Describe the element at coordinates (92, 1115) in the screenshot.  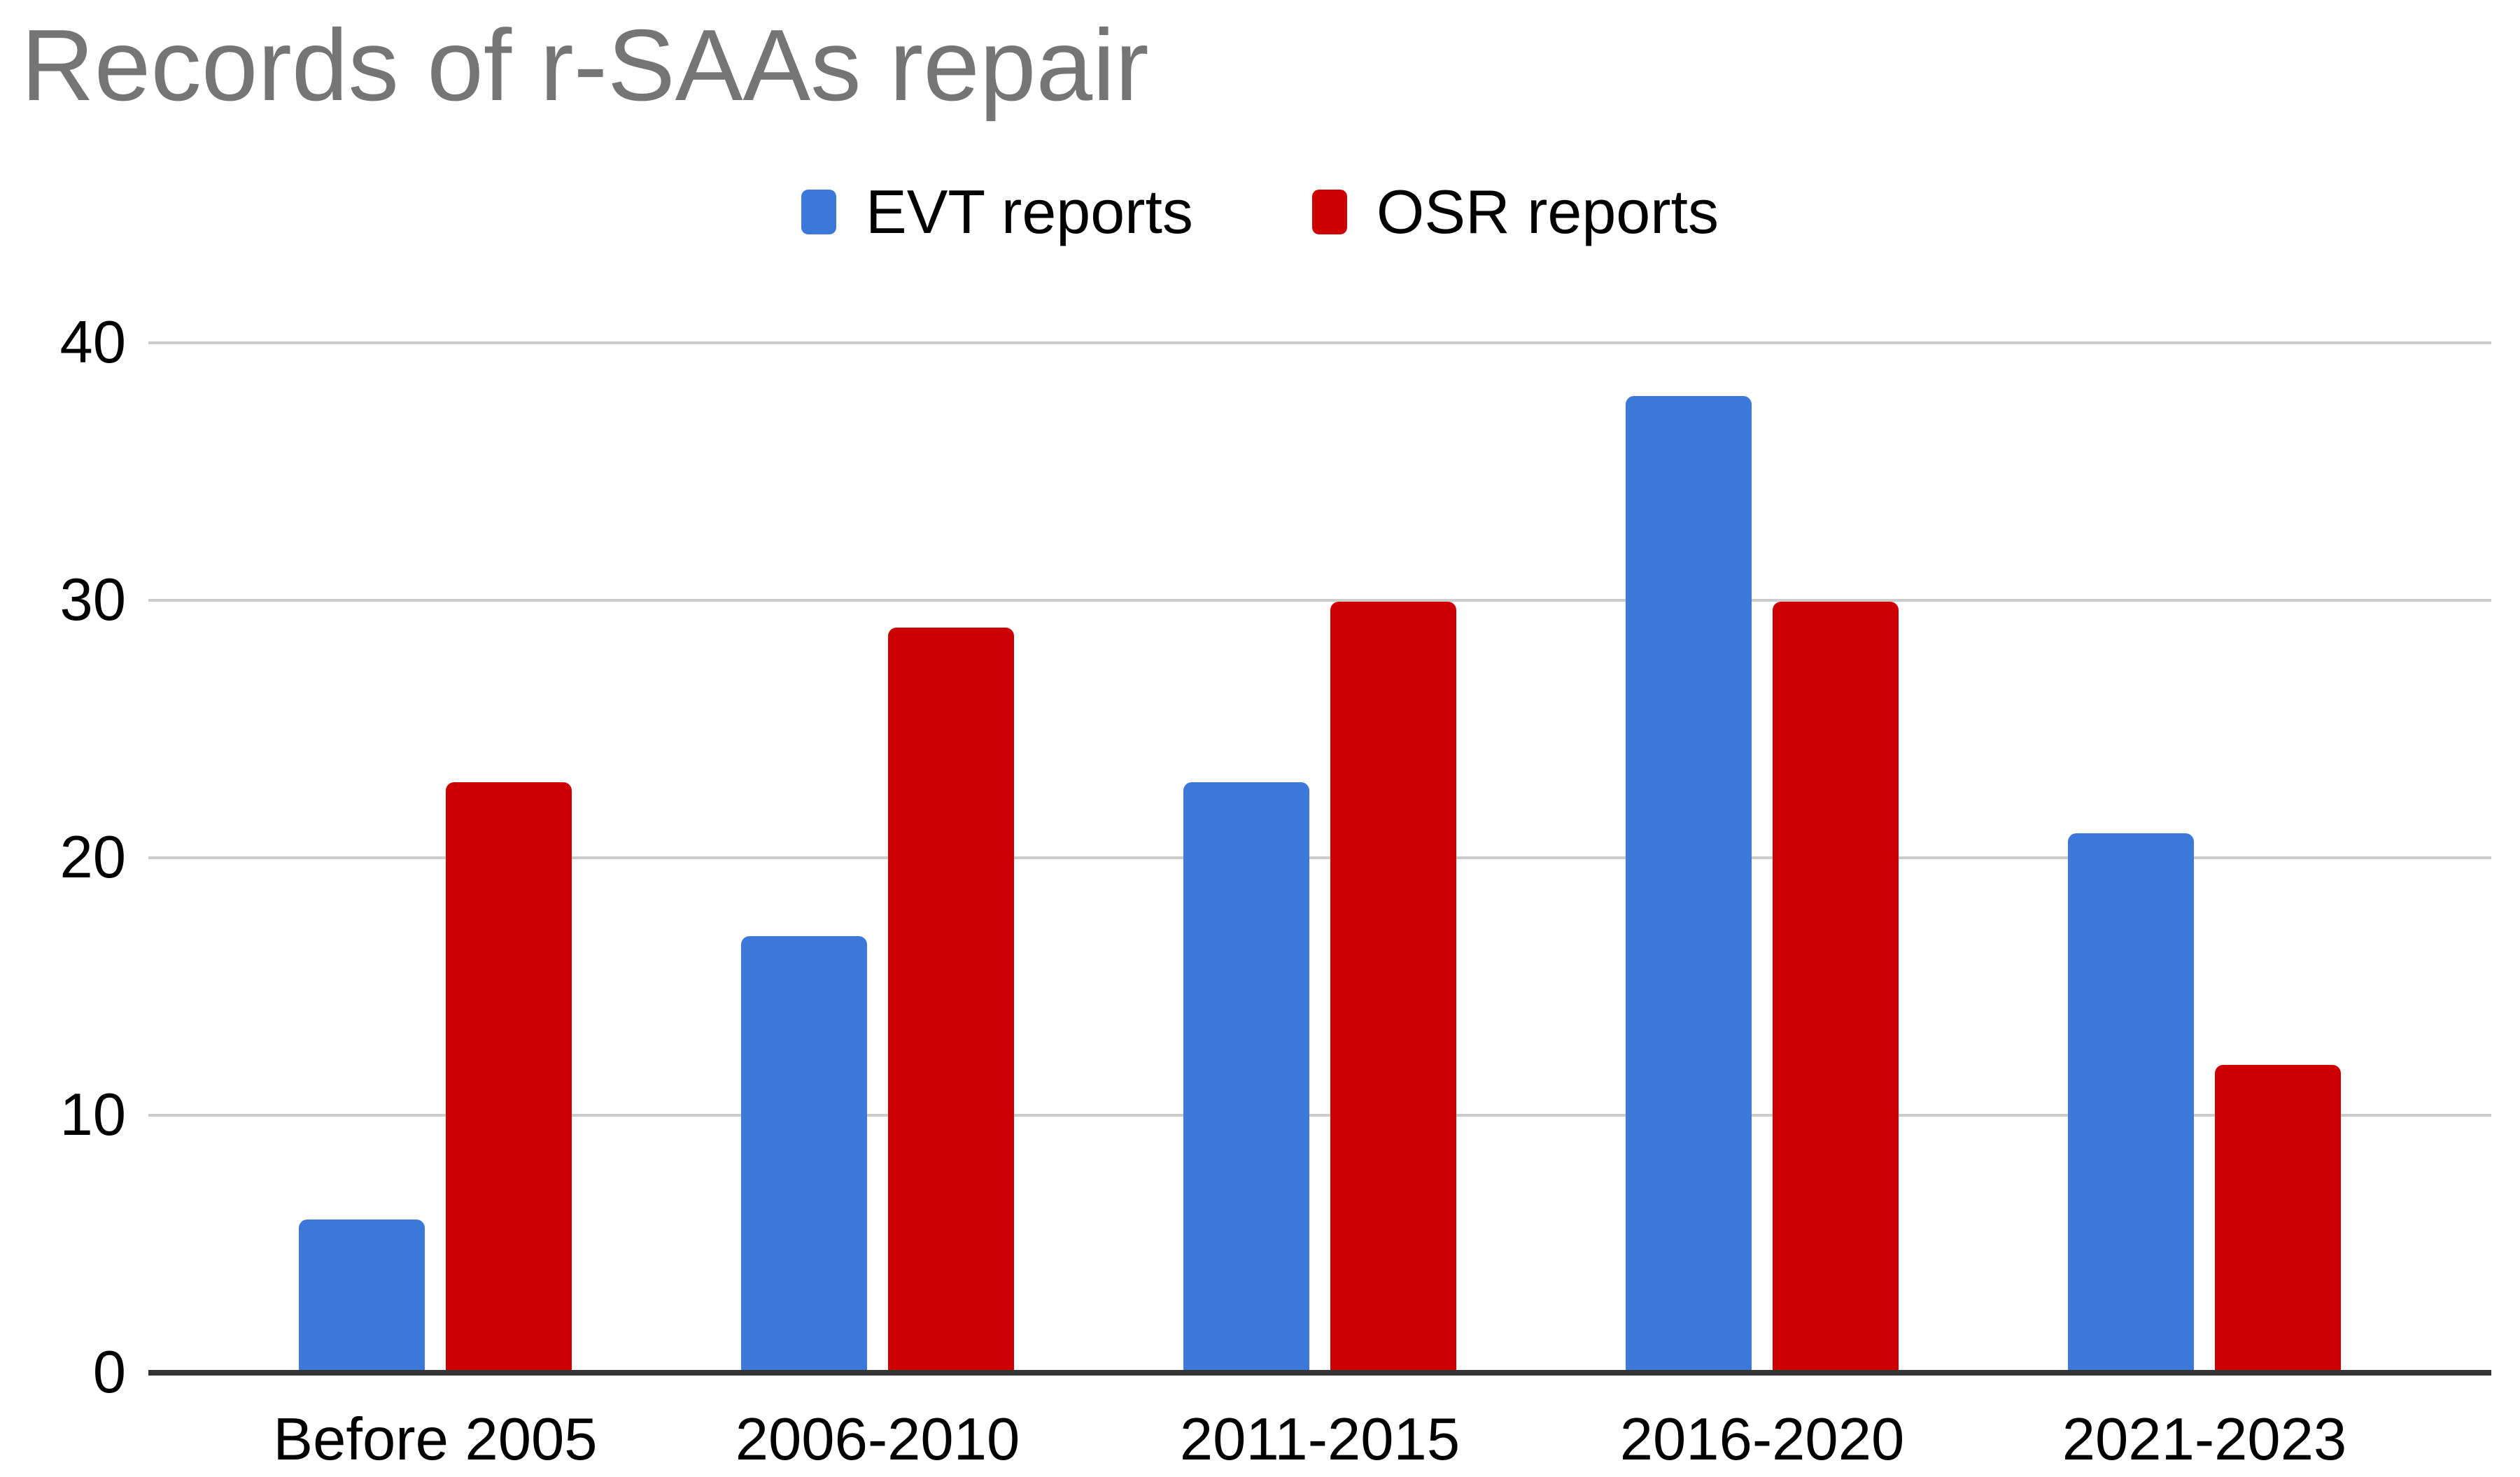
I see `y-tick-label-10: 10` at that location.